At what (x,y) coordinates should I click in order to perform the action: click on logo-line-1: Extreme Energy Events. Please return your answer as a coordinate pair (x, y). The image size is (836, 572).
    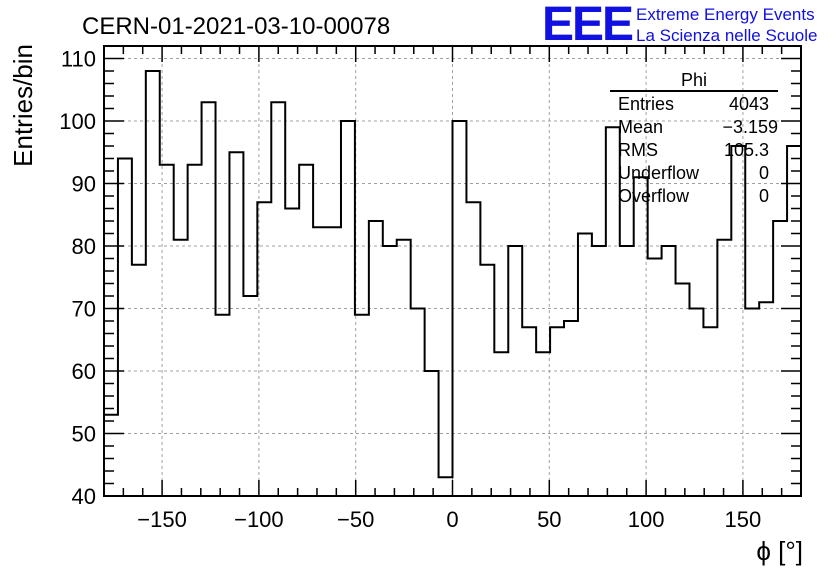
    Looking at the image, I should click on (725, 14).